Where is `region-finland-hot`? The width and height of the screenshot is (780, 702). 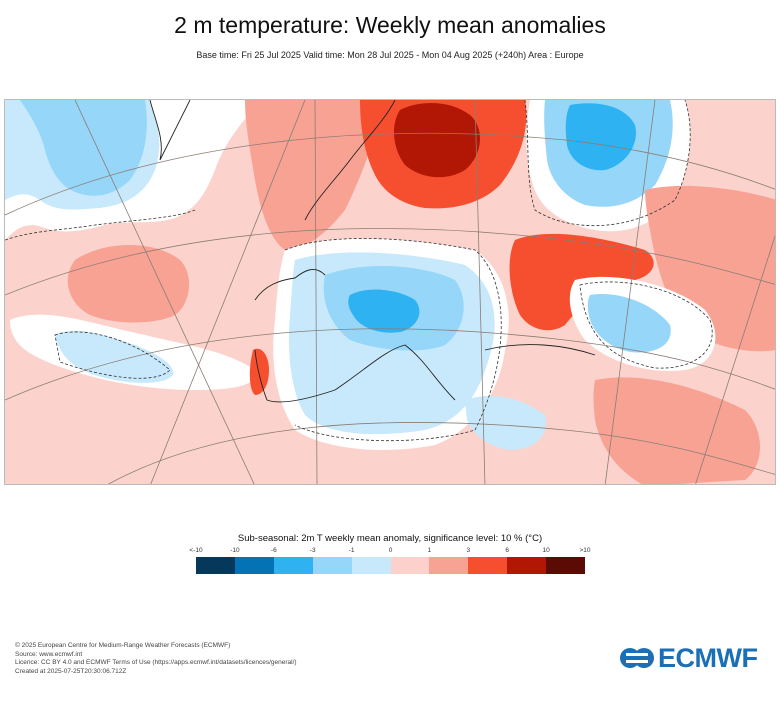 region-finland-hot is located at coordinates (437, 140).